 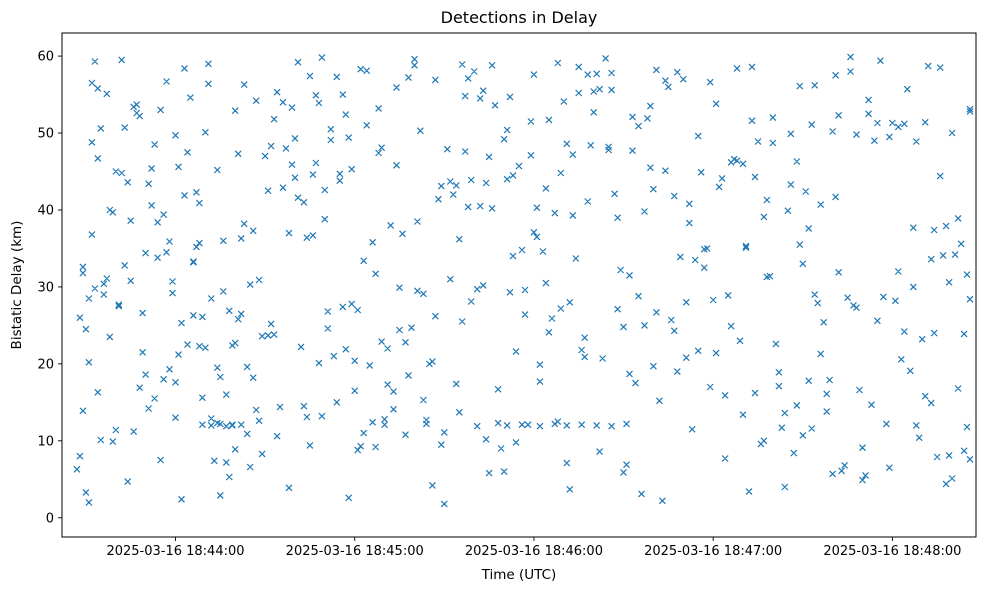 What do you see at coordinates (175, 551) in the screenshot?
I see `x-tick-label: 2025-03-16 18:44:00` at bounding box center [175, 551].